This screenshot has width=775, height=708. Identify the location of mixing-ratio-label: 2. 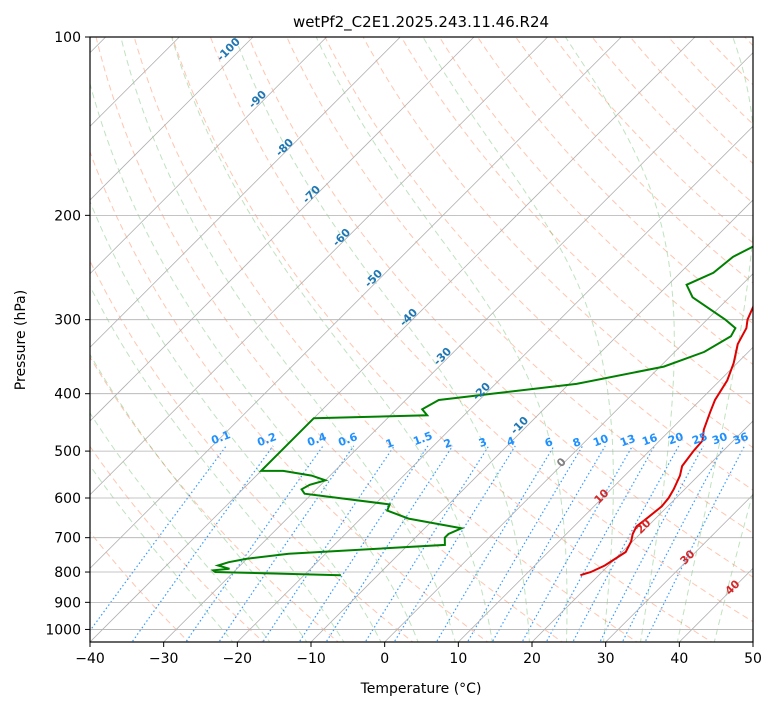
(448, 443).